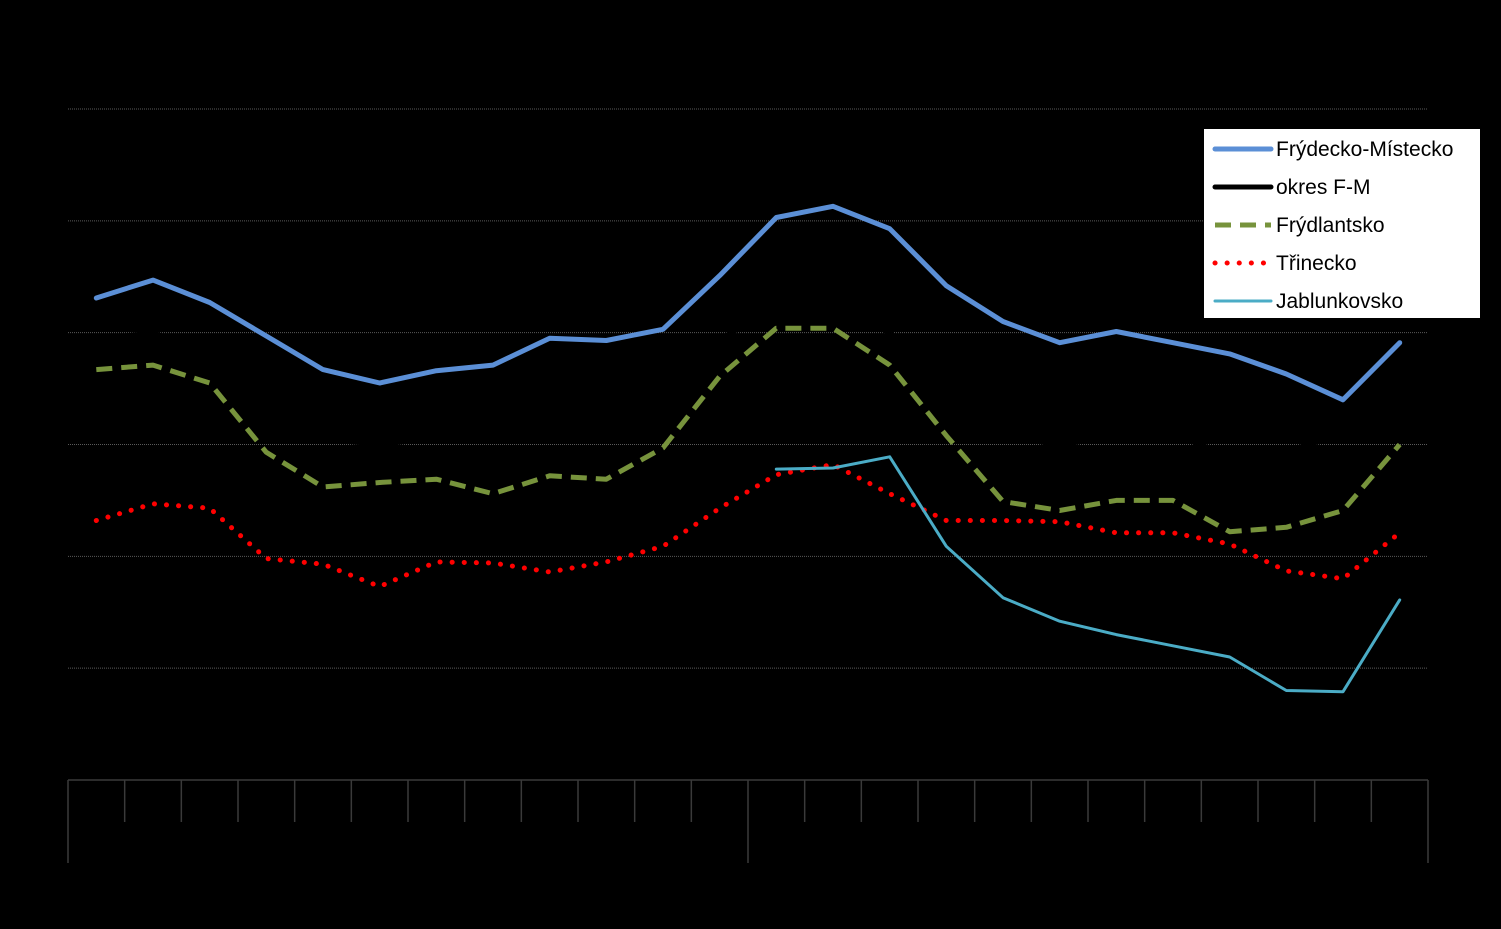 Image resolution: width=1501 pixels, height=929 pixels. What do you see at coordinates (748, 821) in the screenshot?
I see `x-axis` at bounding box center [748, 821].